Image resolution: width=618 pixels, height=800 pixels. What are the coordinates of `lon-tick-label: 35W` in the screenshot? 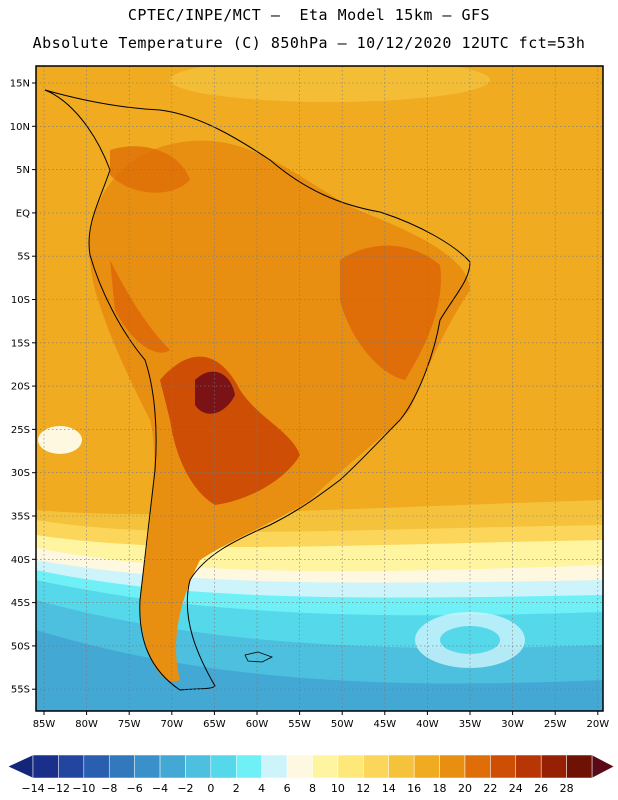 It's located at (470, 724).